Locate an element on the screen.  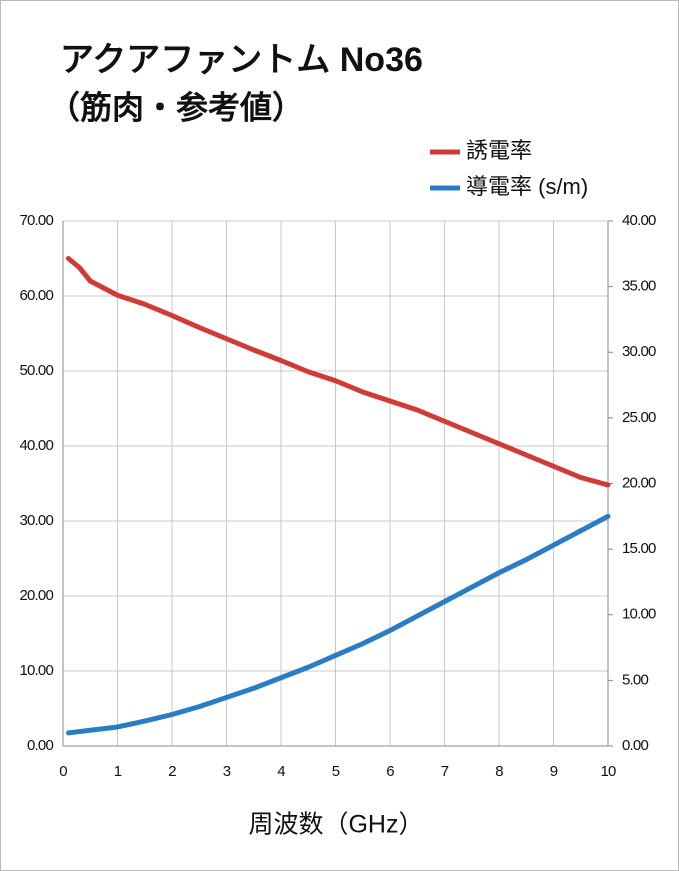
y2-tick-label: 30.00 is located at coordinates (639, 351).